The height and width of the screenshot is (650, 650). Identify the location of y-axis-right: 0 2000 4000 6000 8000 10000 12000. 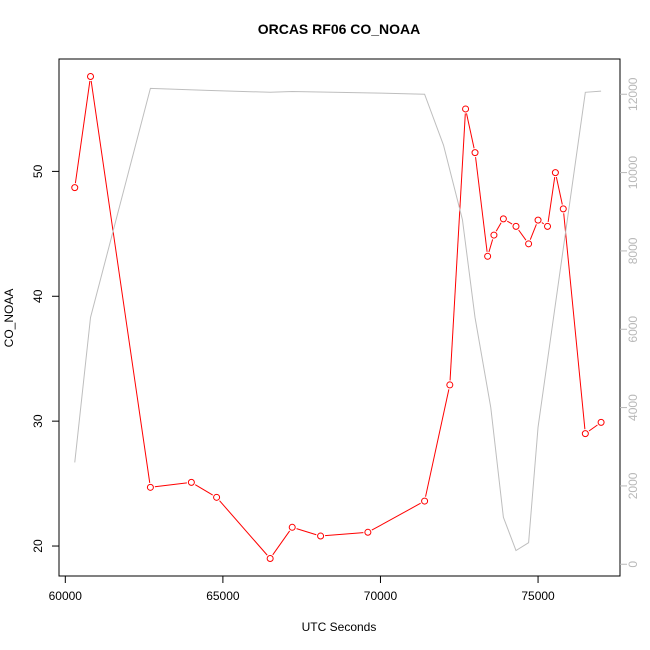
(630, 322).